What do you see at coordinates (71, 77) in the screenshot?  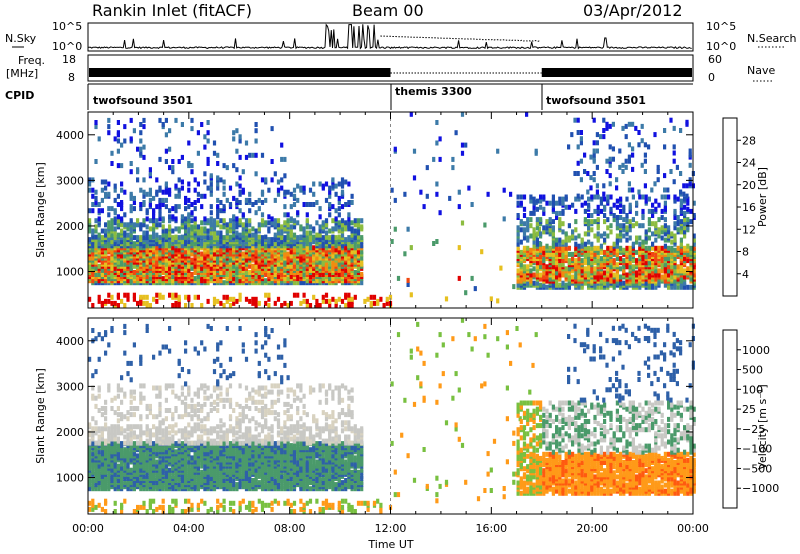 I see `freq-tick-bottom: 8` at bounding box center [71, 77].